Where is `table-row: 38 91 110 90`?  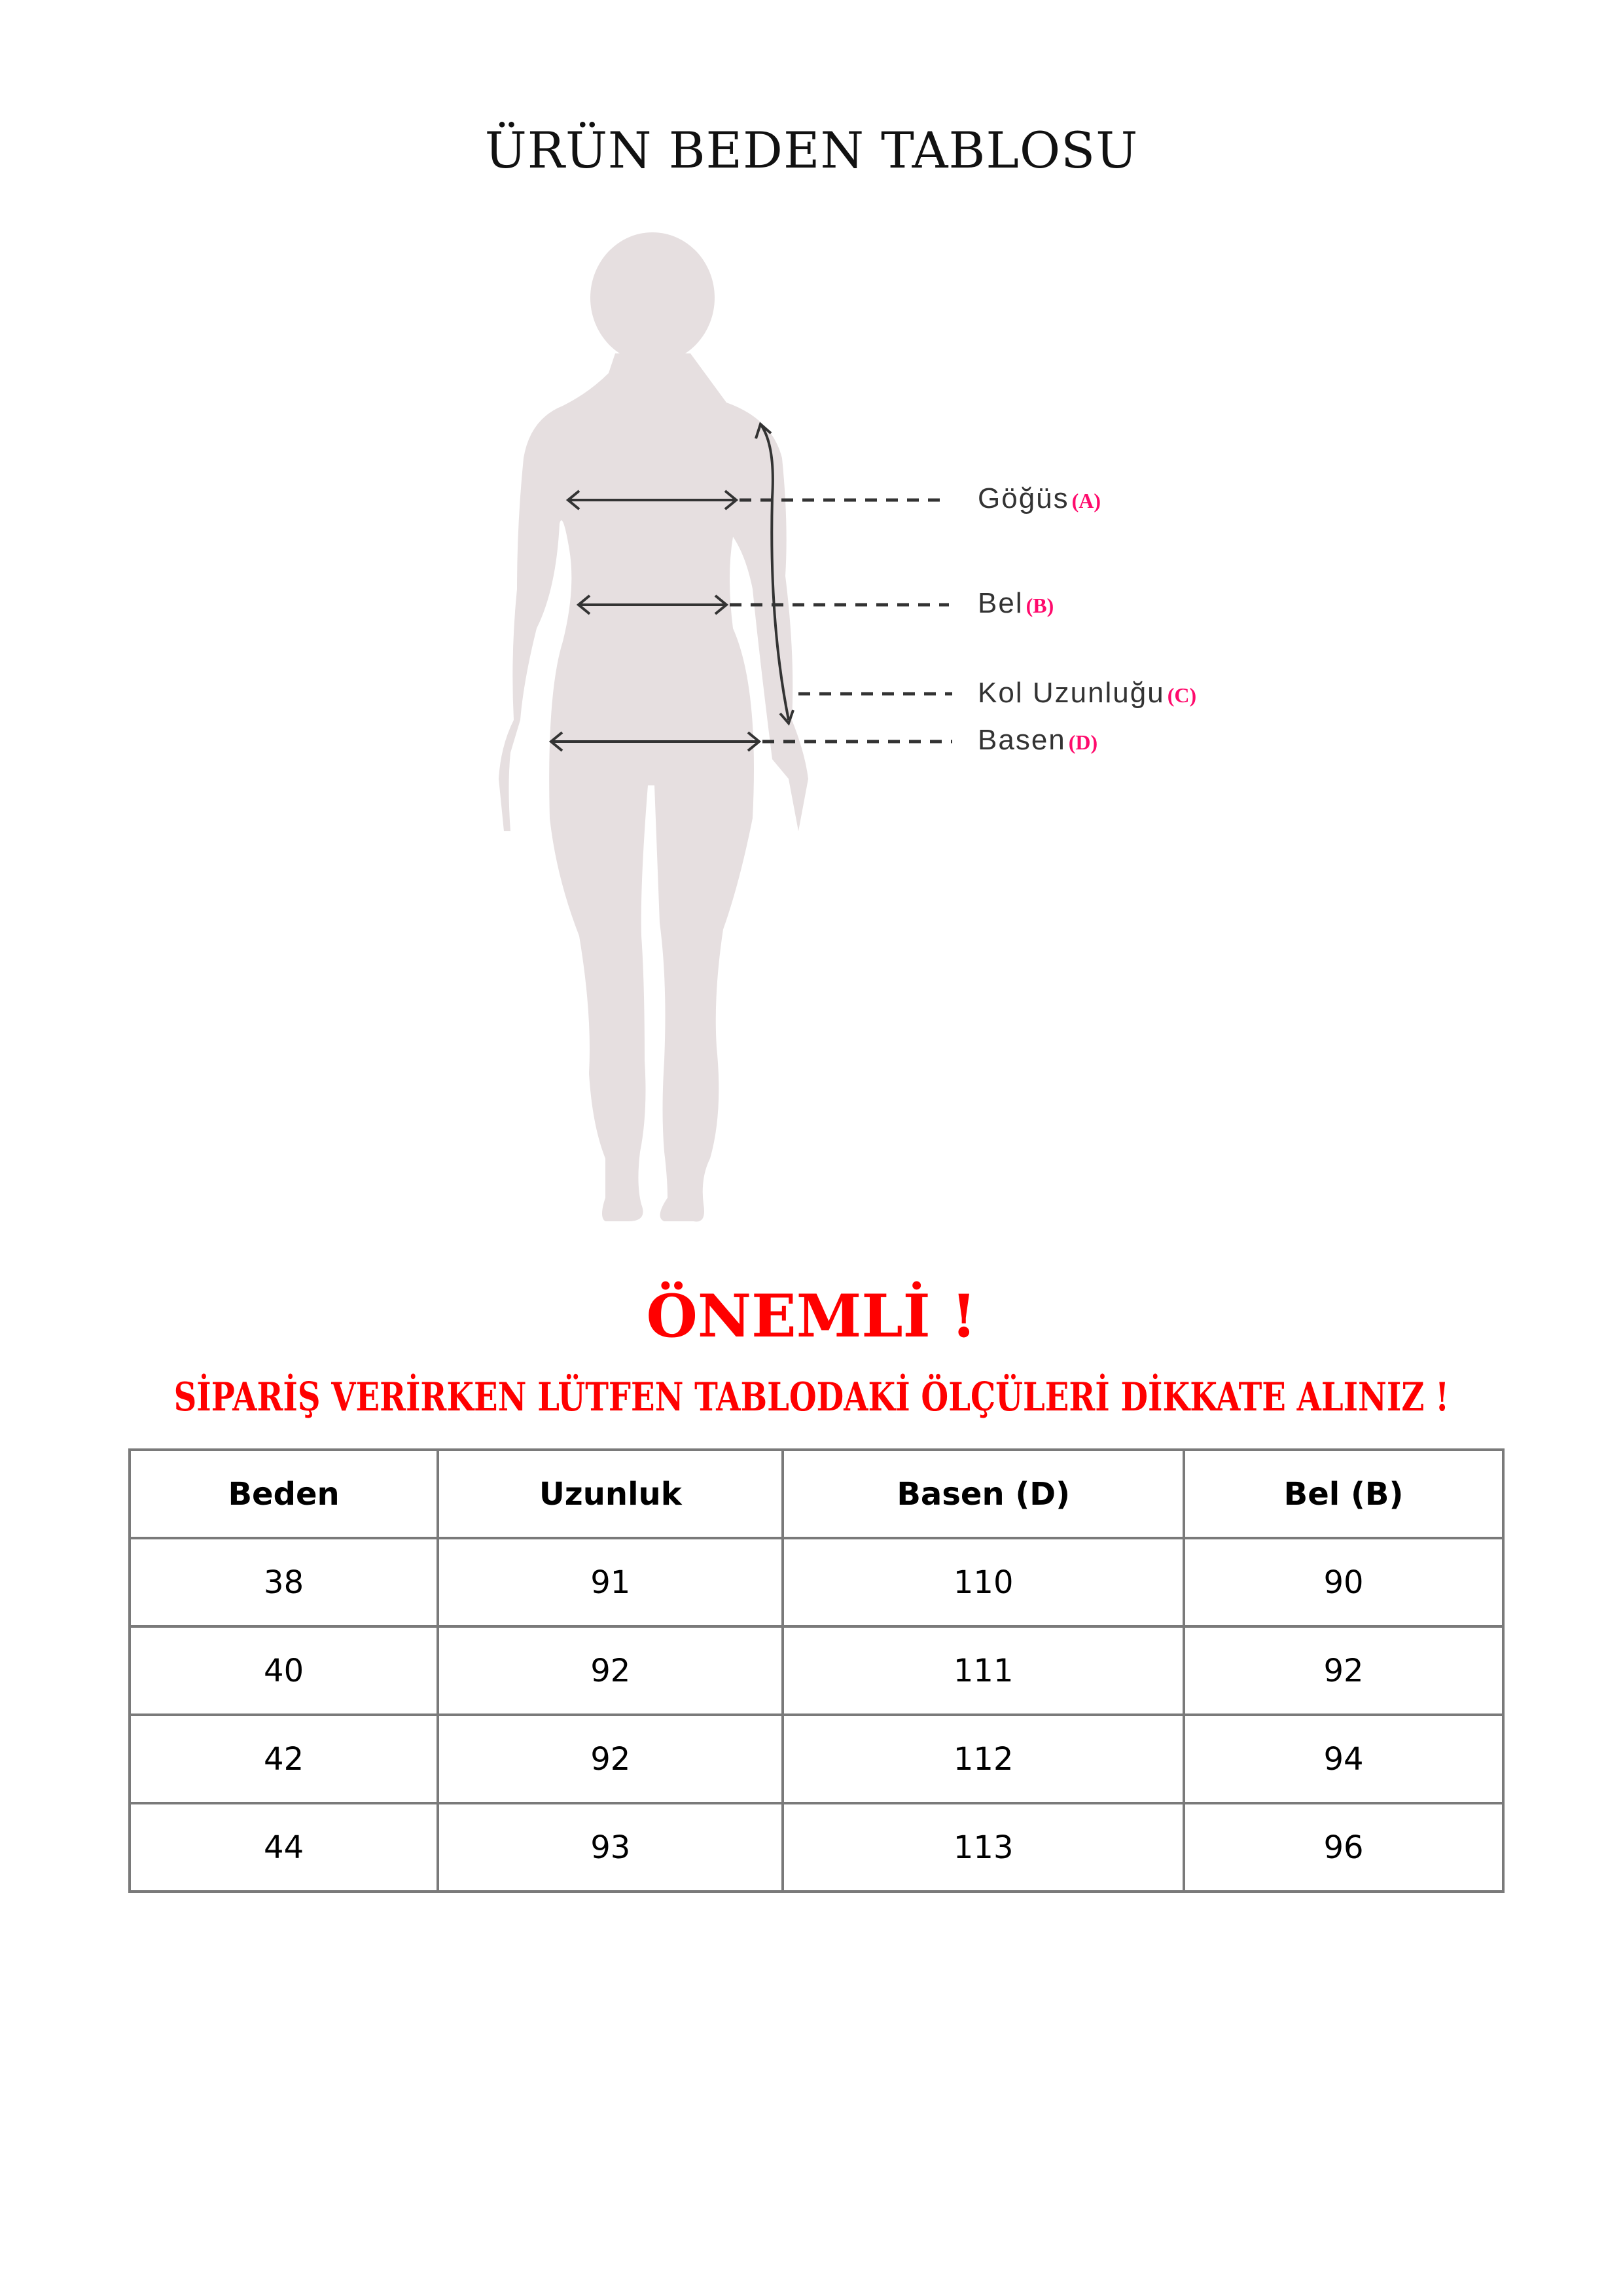
table-row: 38 91 110 90 is located at coordinates (816, 1582).